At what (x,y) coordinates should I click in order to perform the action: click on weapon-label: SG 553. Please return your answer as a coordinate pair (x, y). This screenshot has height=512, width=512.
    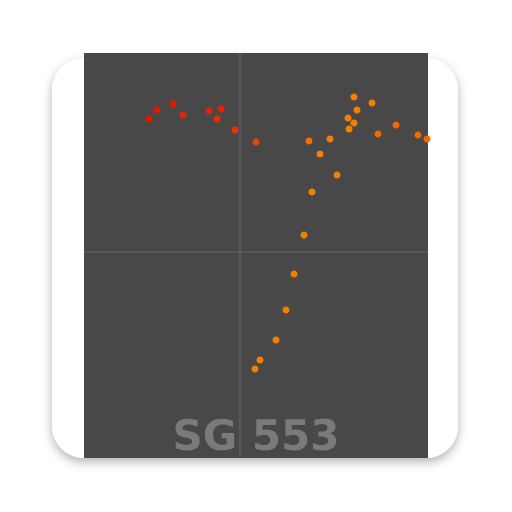
    Looking at the image, I should click on (255, 435).